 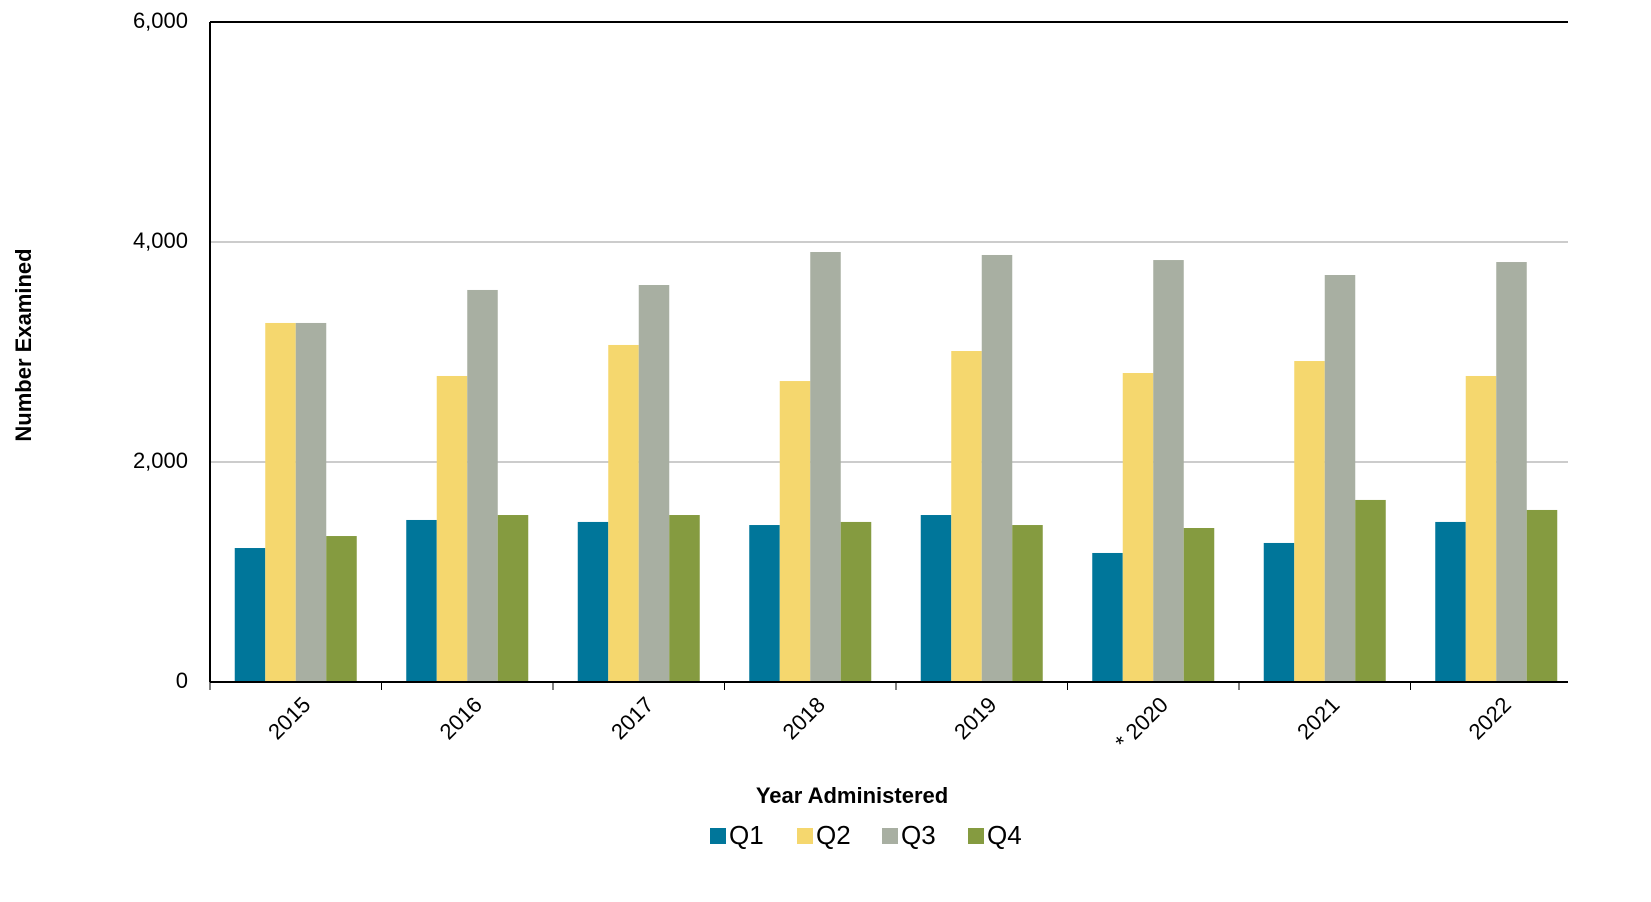 What do you see at coordinates (1490, 718) in the screenshot?
I see `x-tick-label: 2022` at bounding box center [1490, 718].